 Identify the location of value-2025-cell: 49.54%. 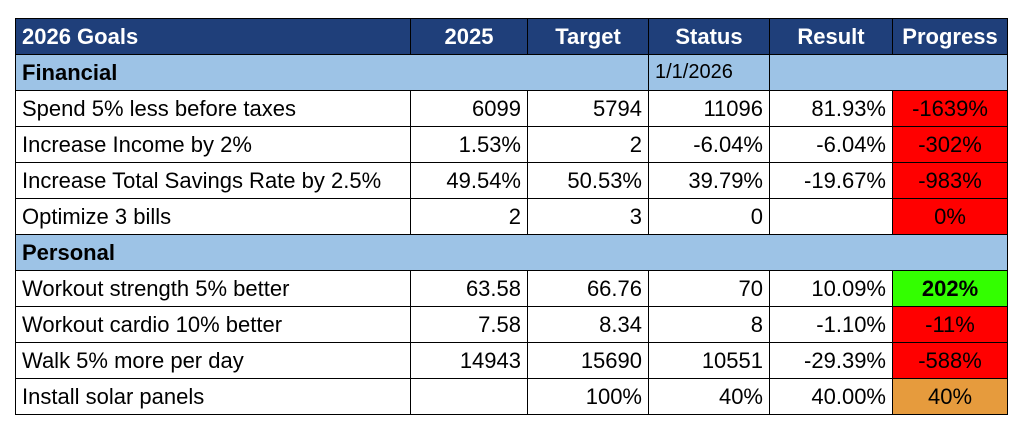
(469, 180).